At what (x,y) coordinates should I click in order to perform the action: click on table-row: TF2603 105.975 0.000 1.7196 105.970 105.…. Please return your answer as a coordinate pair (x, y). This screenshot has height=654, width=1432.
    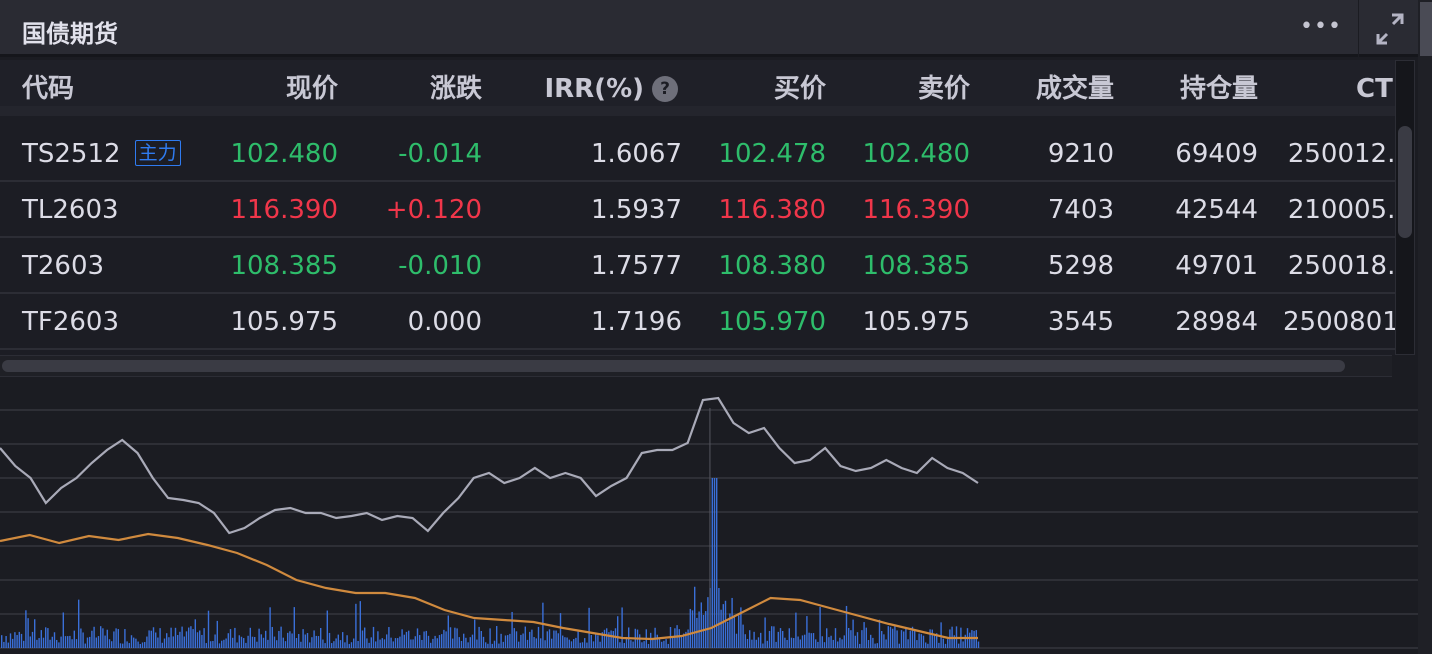
    Looking at the image, I should click on (697, 322).